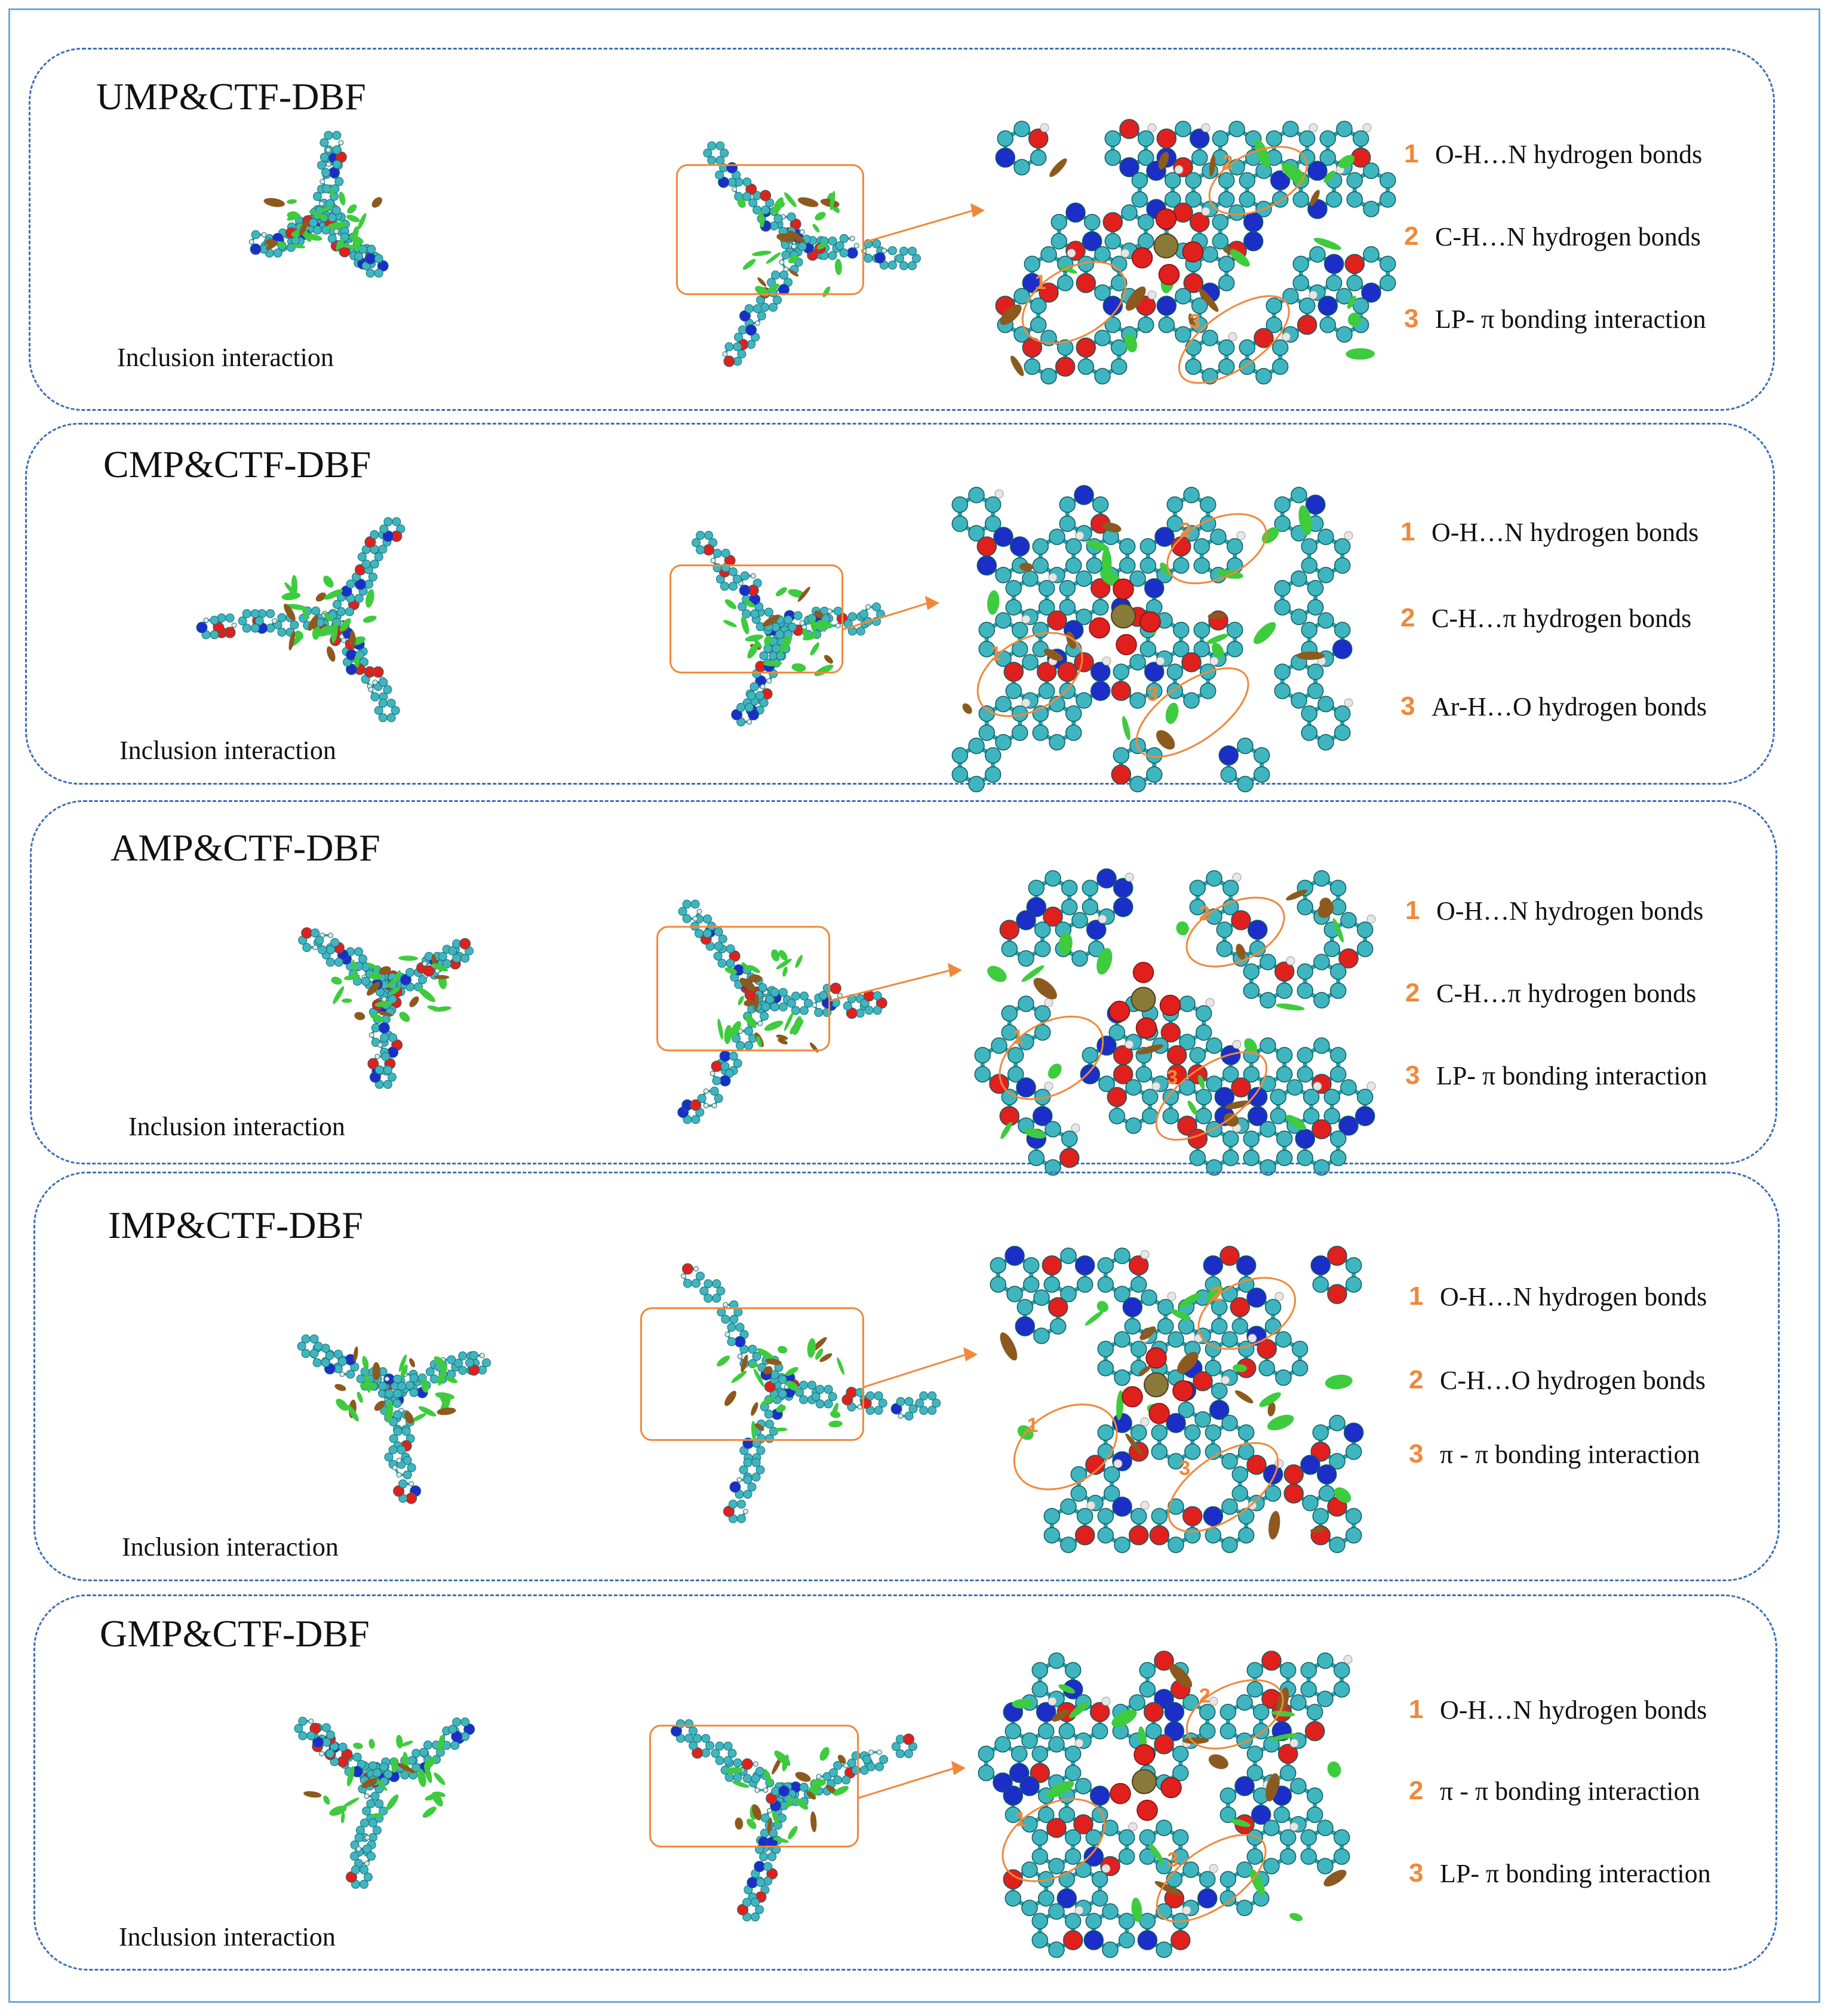 The image size is (1840, 2016). What do you see at coordinates (1413, 1075) in the screenshot?
I see `legend-number: 3` at bounding box center [1413, 1075].